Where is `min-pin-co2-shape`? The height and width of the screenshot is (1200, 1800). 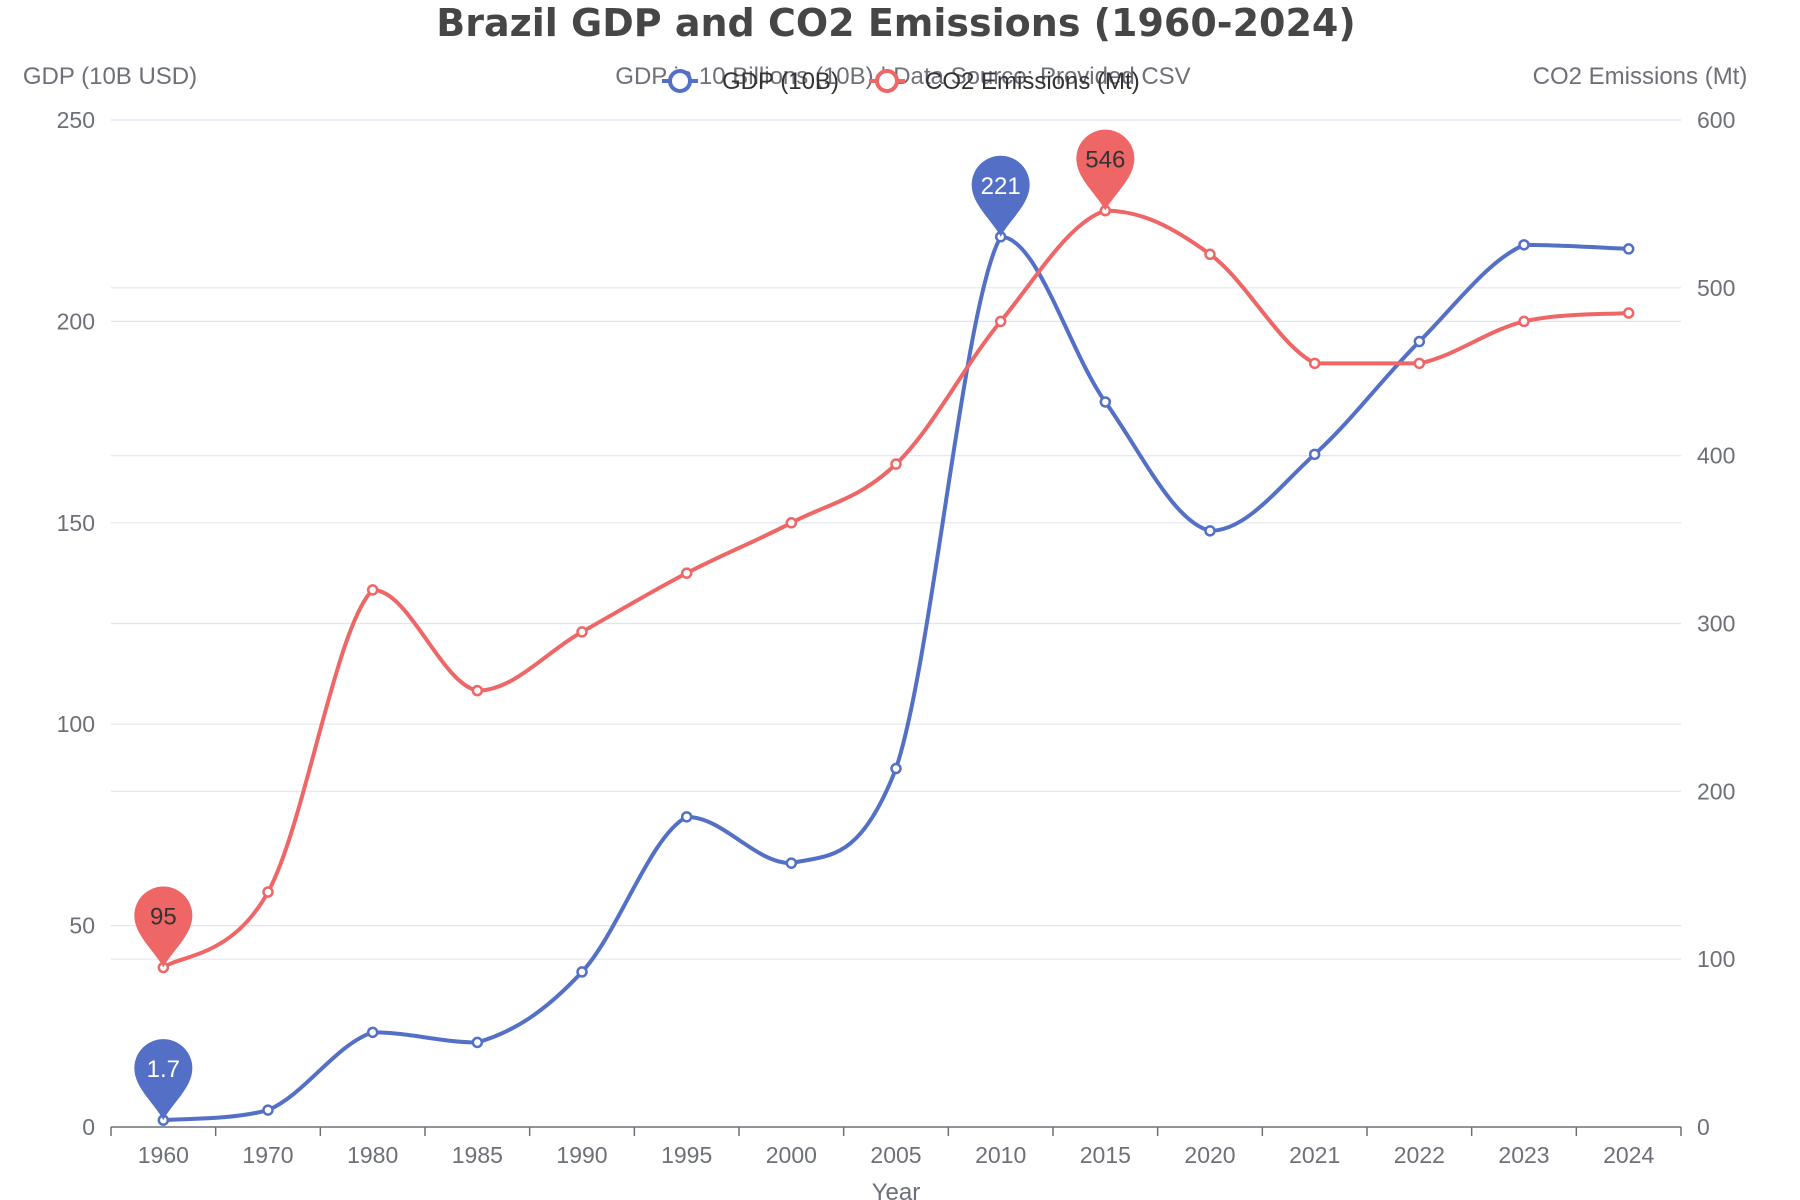 min-pin-co2-shape is located at coordinates (163, 927).